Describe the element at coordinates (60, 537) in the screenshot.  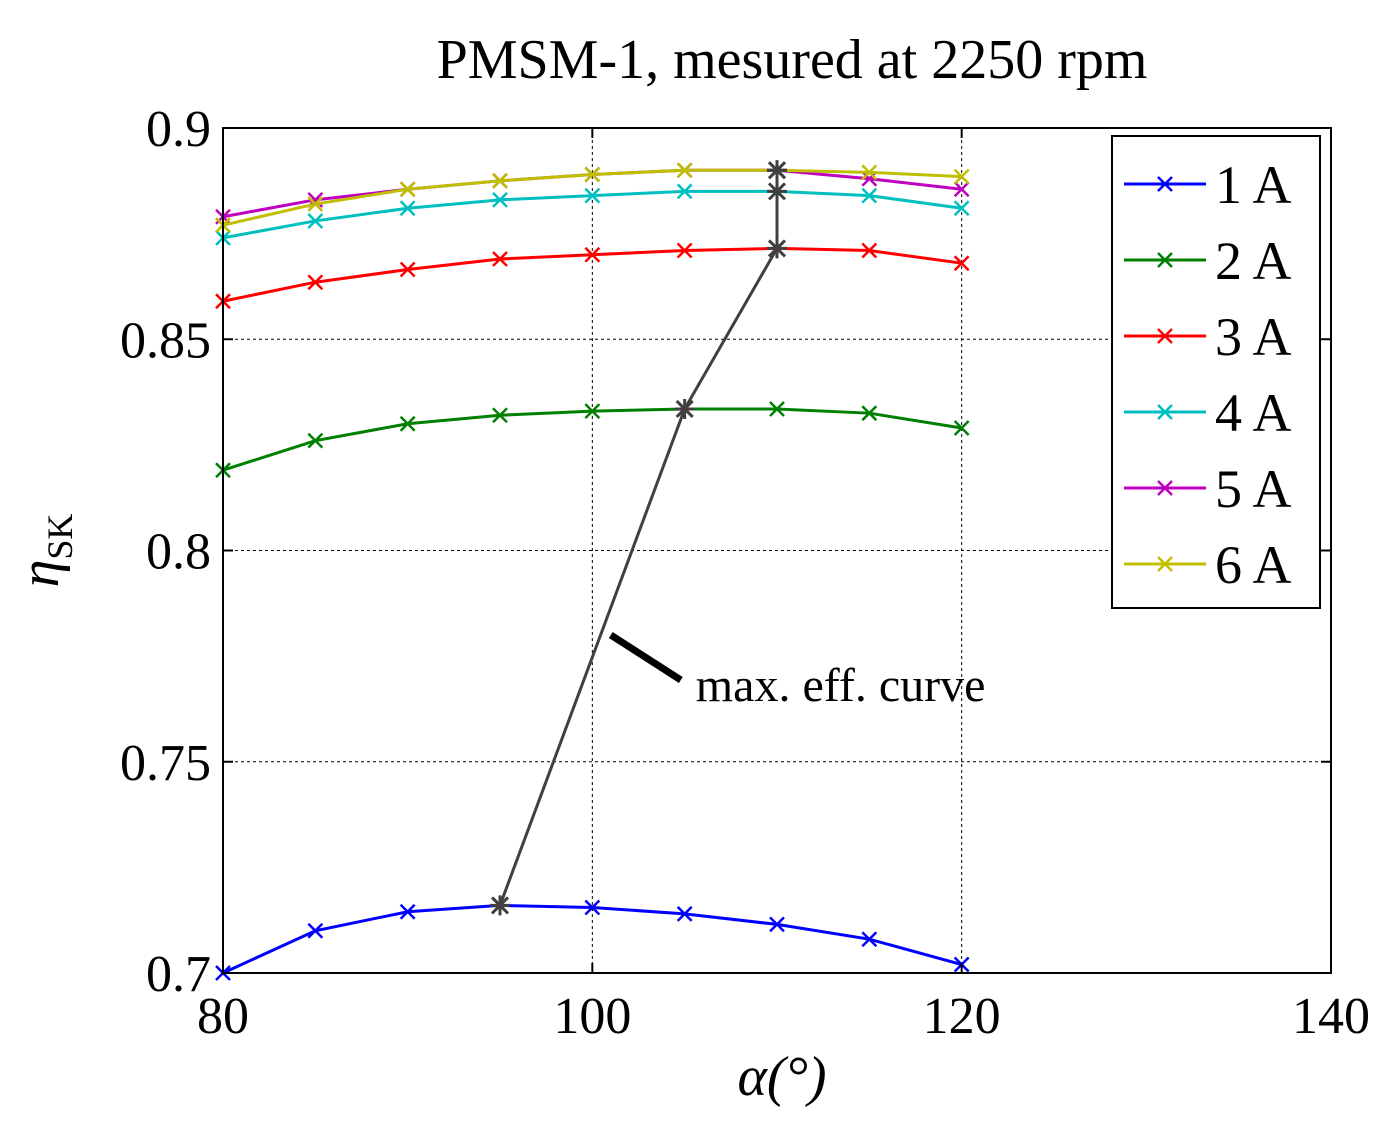
I see `y-axis-subscript: SK` at that location.